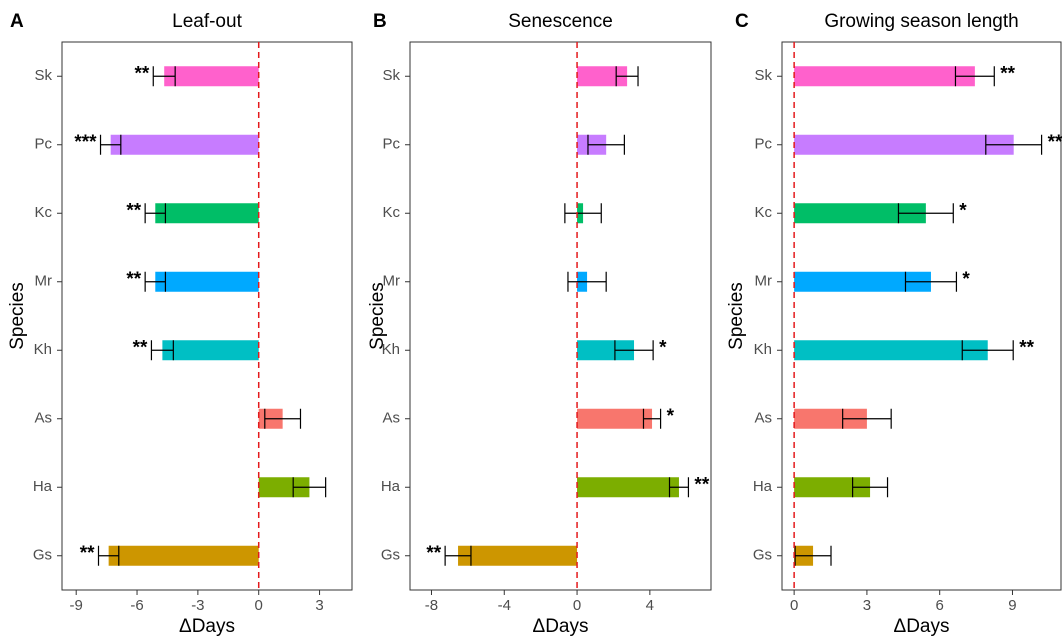  I want to click on x-tick-label: -8, so click(431, 605).